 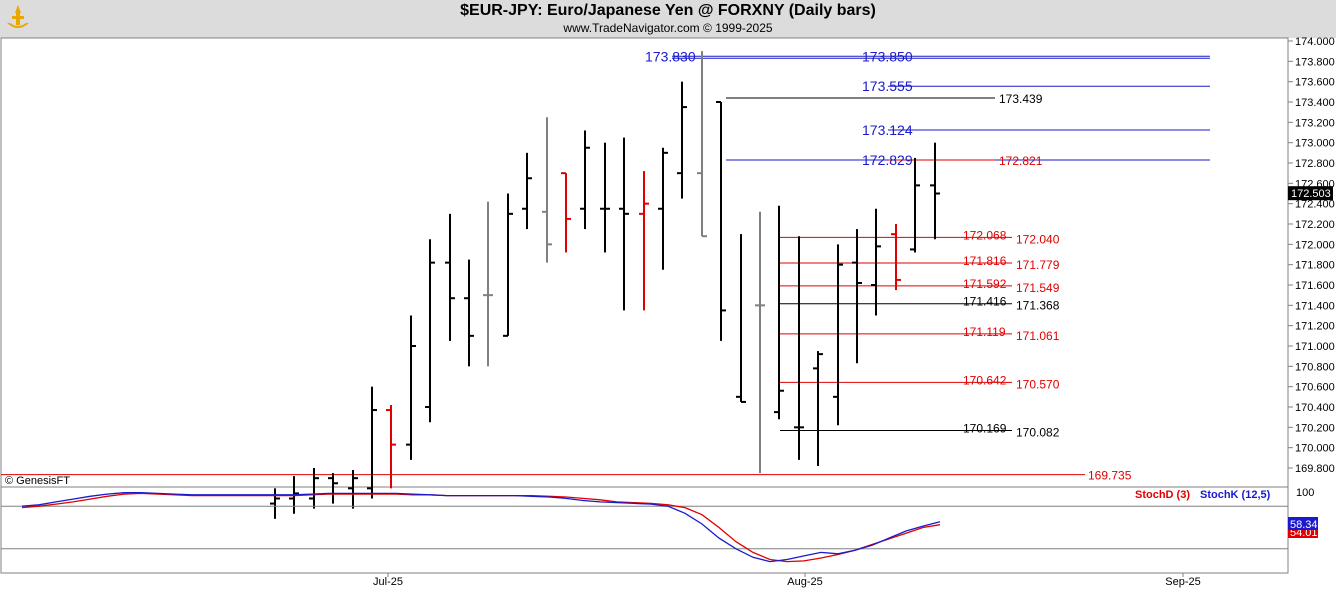 What do you see at coordinates (1315, 286) in the screenshot?
I see `price-tick-label: 171.600` at bounding box center [1315, 286].